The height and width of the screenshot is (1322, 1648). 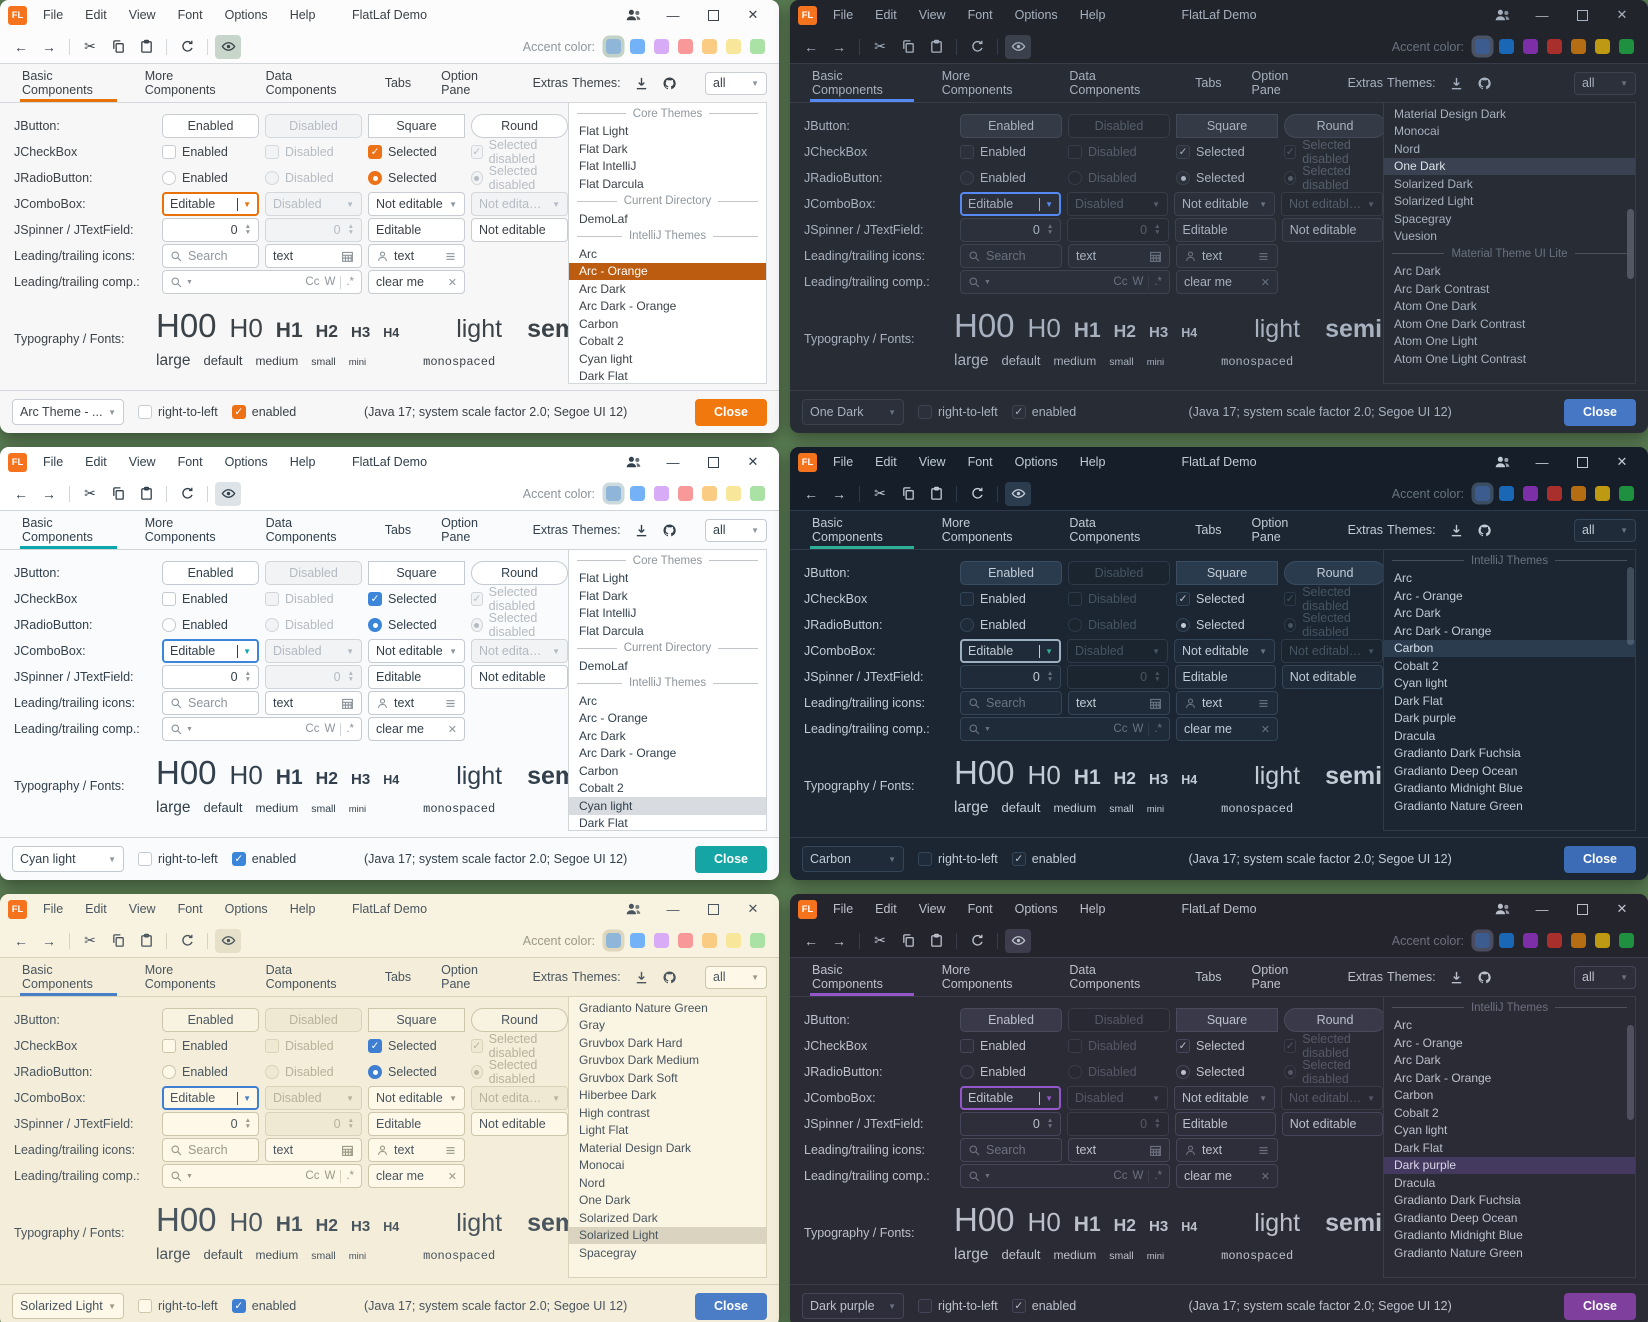 What do you see at coordinates (347, 256) in the screenshot?
I see `calendar-icon` at bounding box center [347, 256].